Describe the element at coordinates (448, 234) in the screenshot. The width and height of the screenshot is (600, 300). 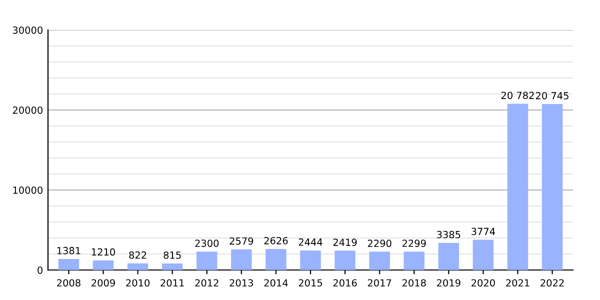
I see `data-label: 3385` at that location.